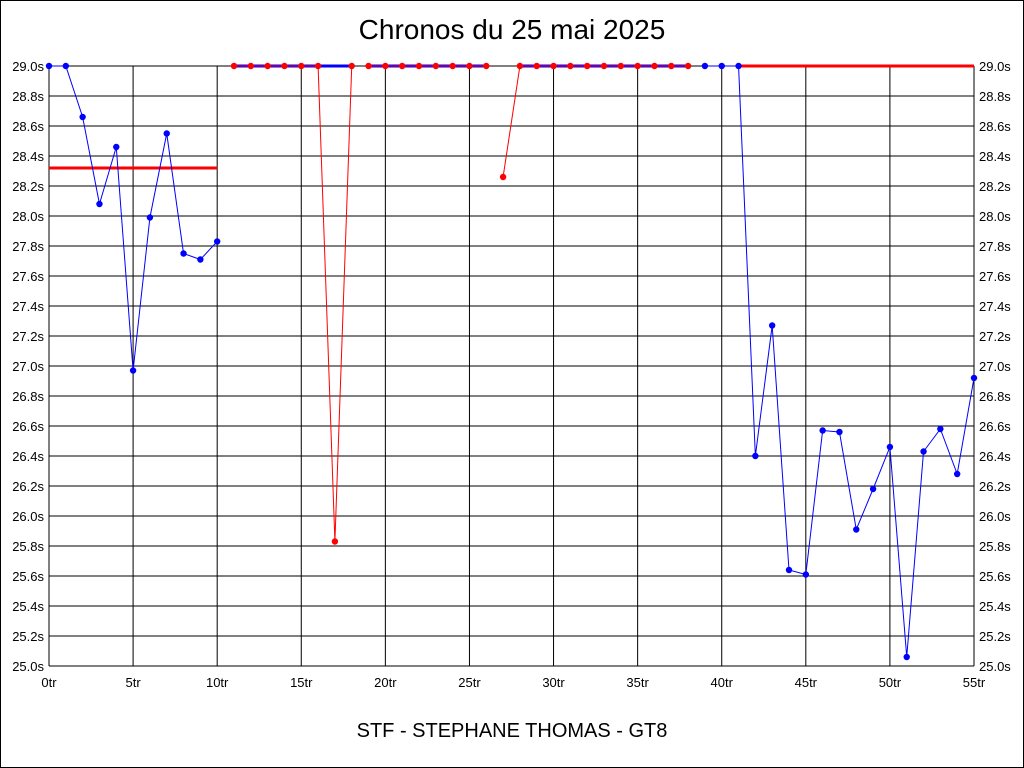 The image size is (1024, 768). Describe the element at coordinates (995, 66) in the screenshot. I see `y-tick-label-right: 29.0s` at that location.